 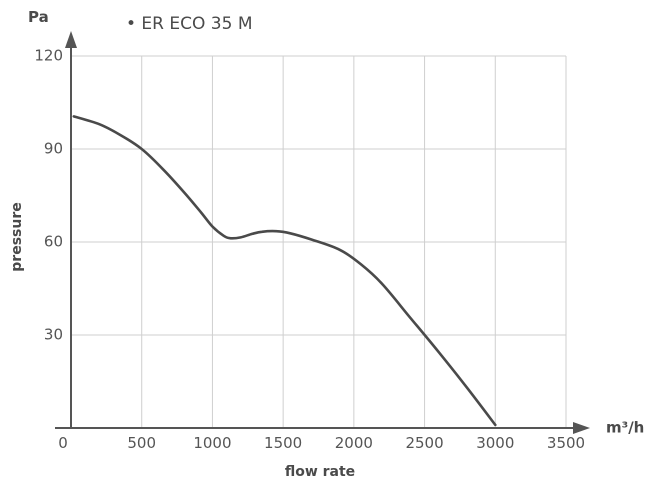 I want to click on x-tick-label: 1000, so click(x=212, y=443).